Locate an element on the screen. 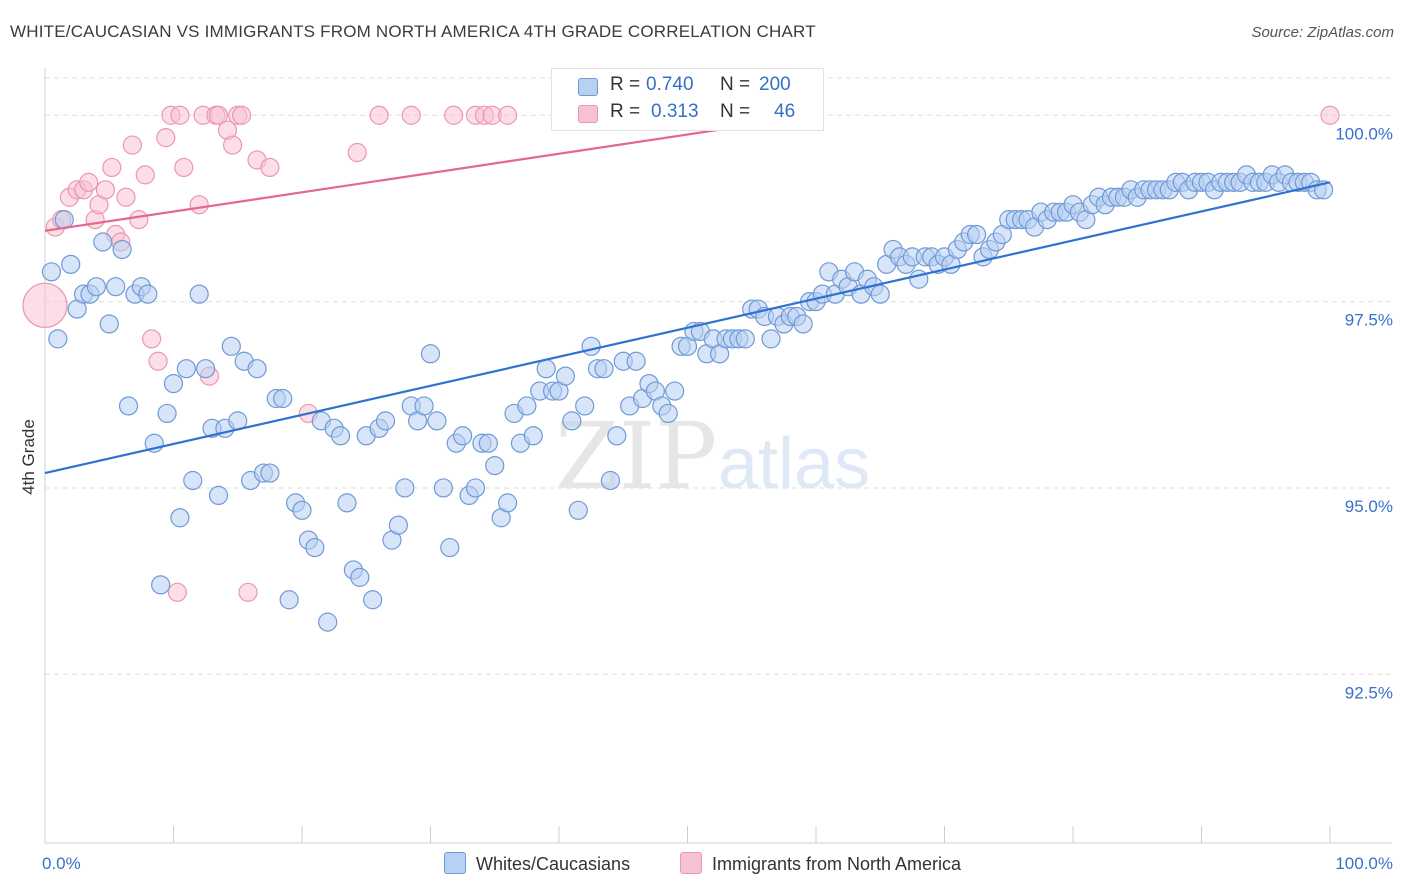 This screenshot has width=1406, height=892. y-tick-label: 97.5% is located at coordinates (1369, 320).